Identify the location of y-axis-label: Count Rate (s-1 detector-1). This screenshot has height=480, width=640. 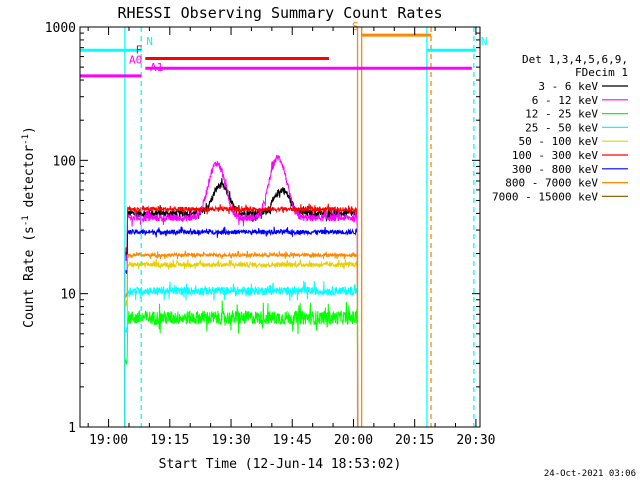
(29, 227).